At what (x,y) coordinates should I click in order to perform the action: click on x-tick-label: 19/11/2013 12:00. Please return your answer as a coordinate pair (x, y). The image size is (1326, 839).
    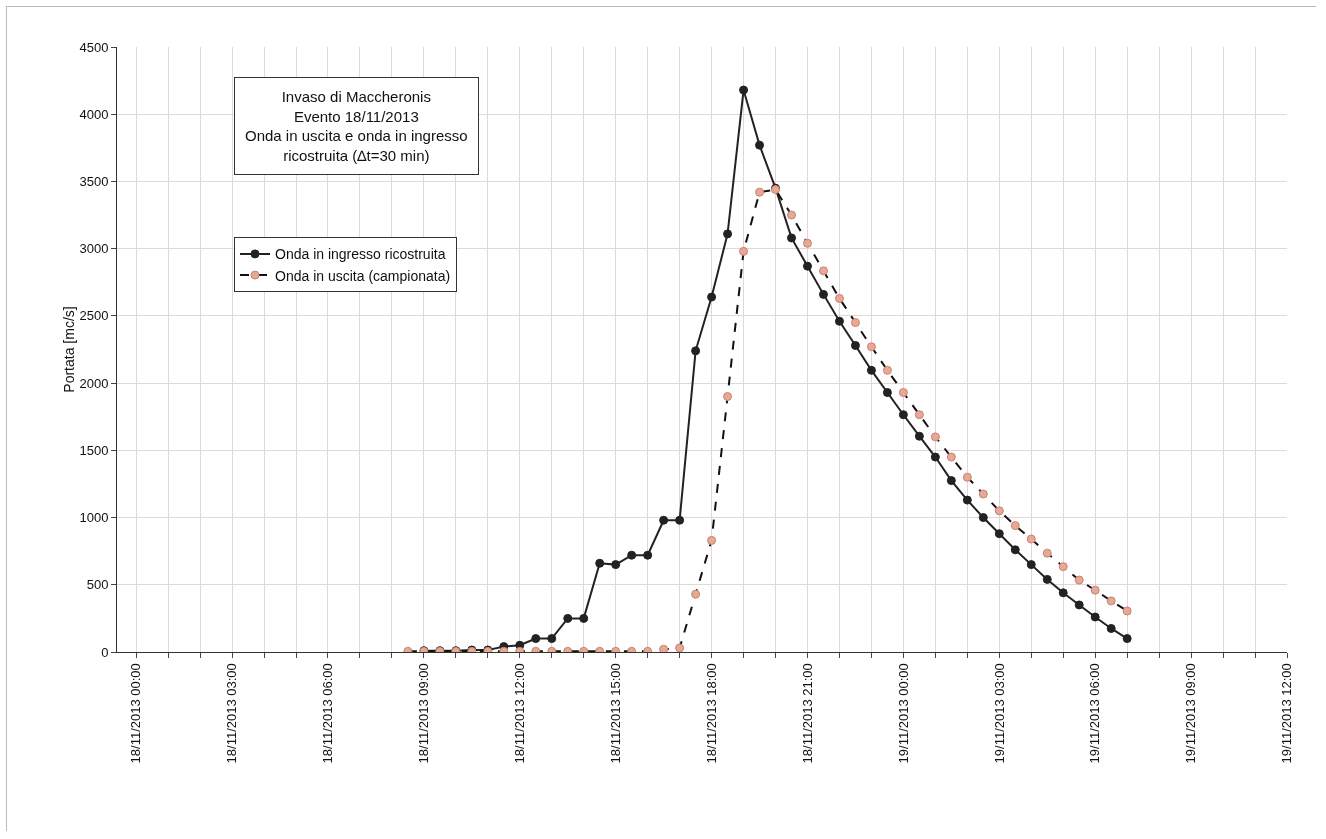
    Looking at the image, I should click on (1287, 713).